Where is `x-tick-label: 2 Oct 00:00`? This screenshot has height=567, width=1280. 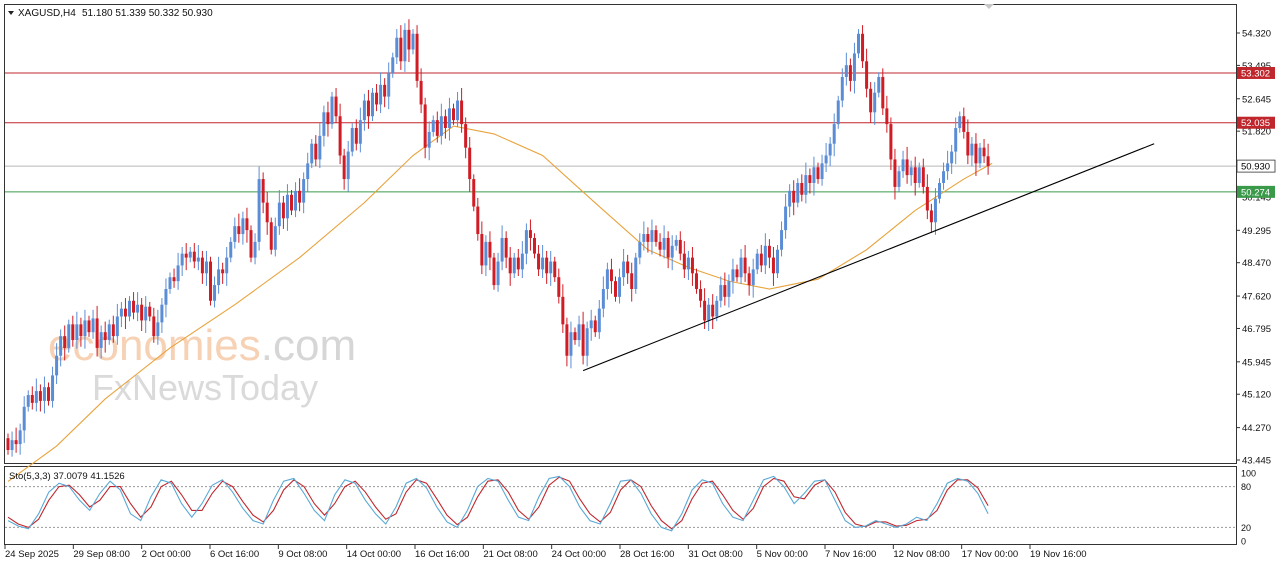 x-tick-label: 2 Oct 00:00 is located at coordinates (166, 554).